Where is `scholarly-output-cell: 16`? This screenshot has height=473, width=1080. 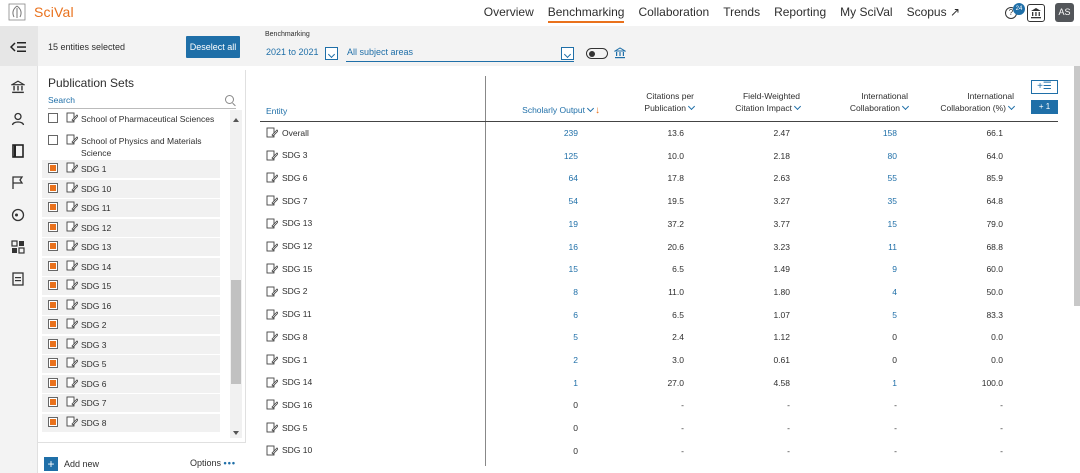
scholarly-output-cell: 16 is located at coordinates (573, 246).